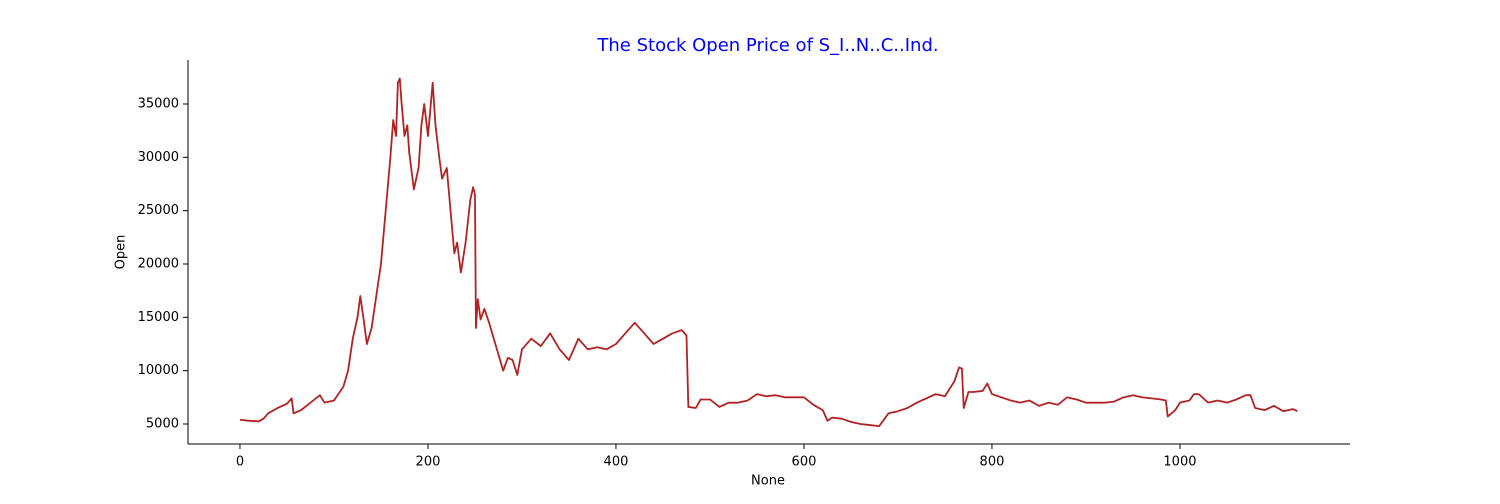 This screenshot has width=1500, height=504. What do you see at coordinates (158, 370) in the screenshot?
I see `y-tick-label: 10000` at bounding box center [158, 370].